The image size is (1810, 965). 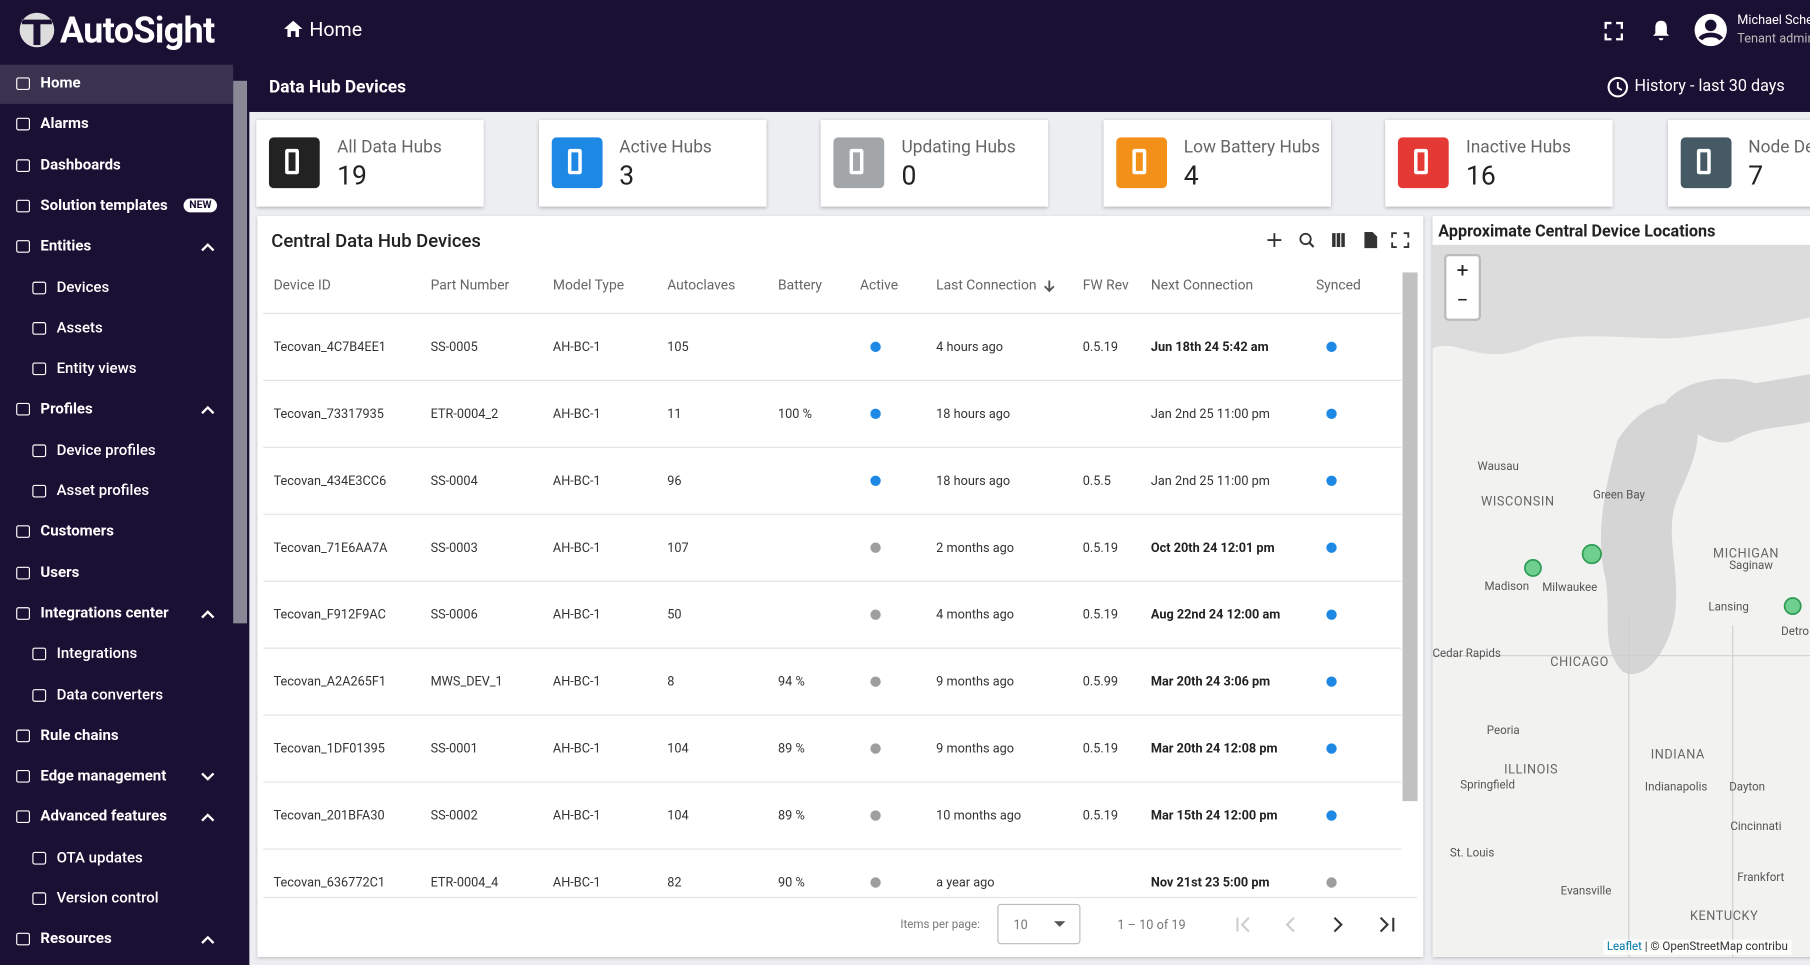 I want to click on nav-item: Assets, so click(x=116, y=328).